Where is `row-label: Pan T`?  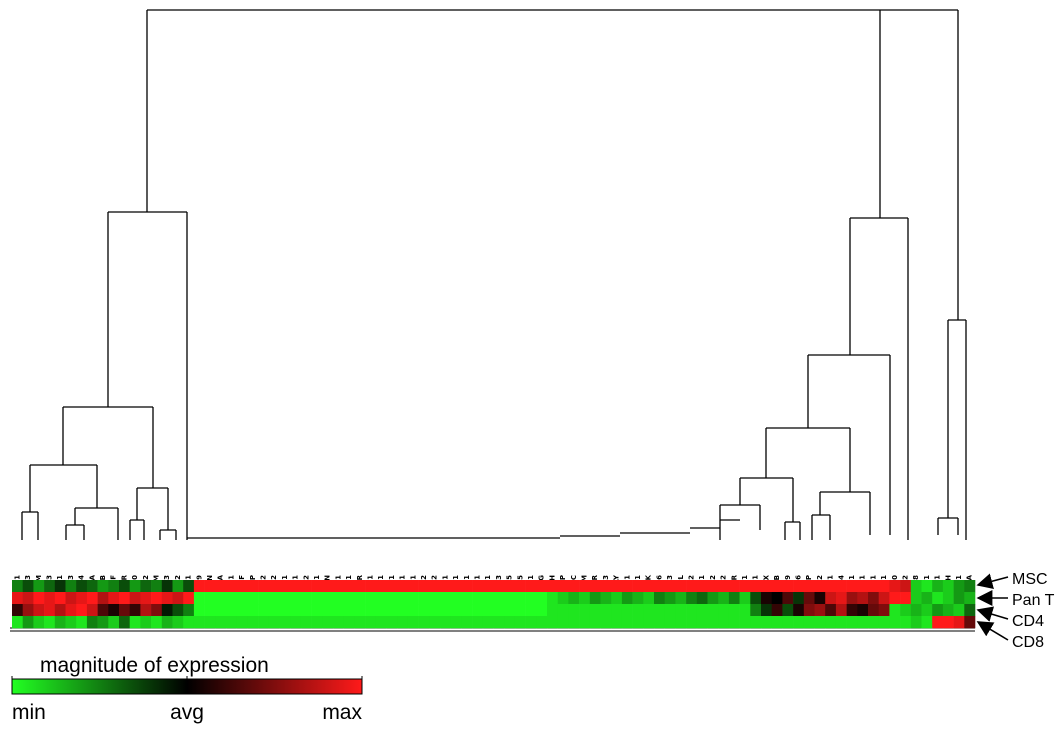 row-label: Pan T is located at coordinates (1033, 600).